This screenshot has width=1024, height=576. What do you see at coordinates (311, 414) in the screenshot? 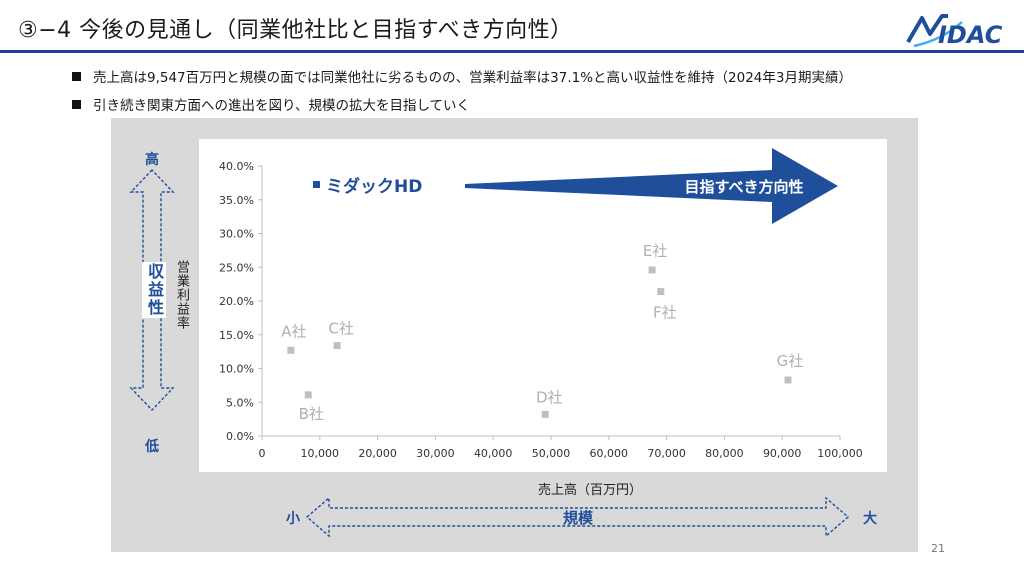
I see `point-label: B社` at bounding box center [311, 414].